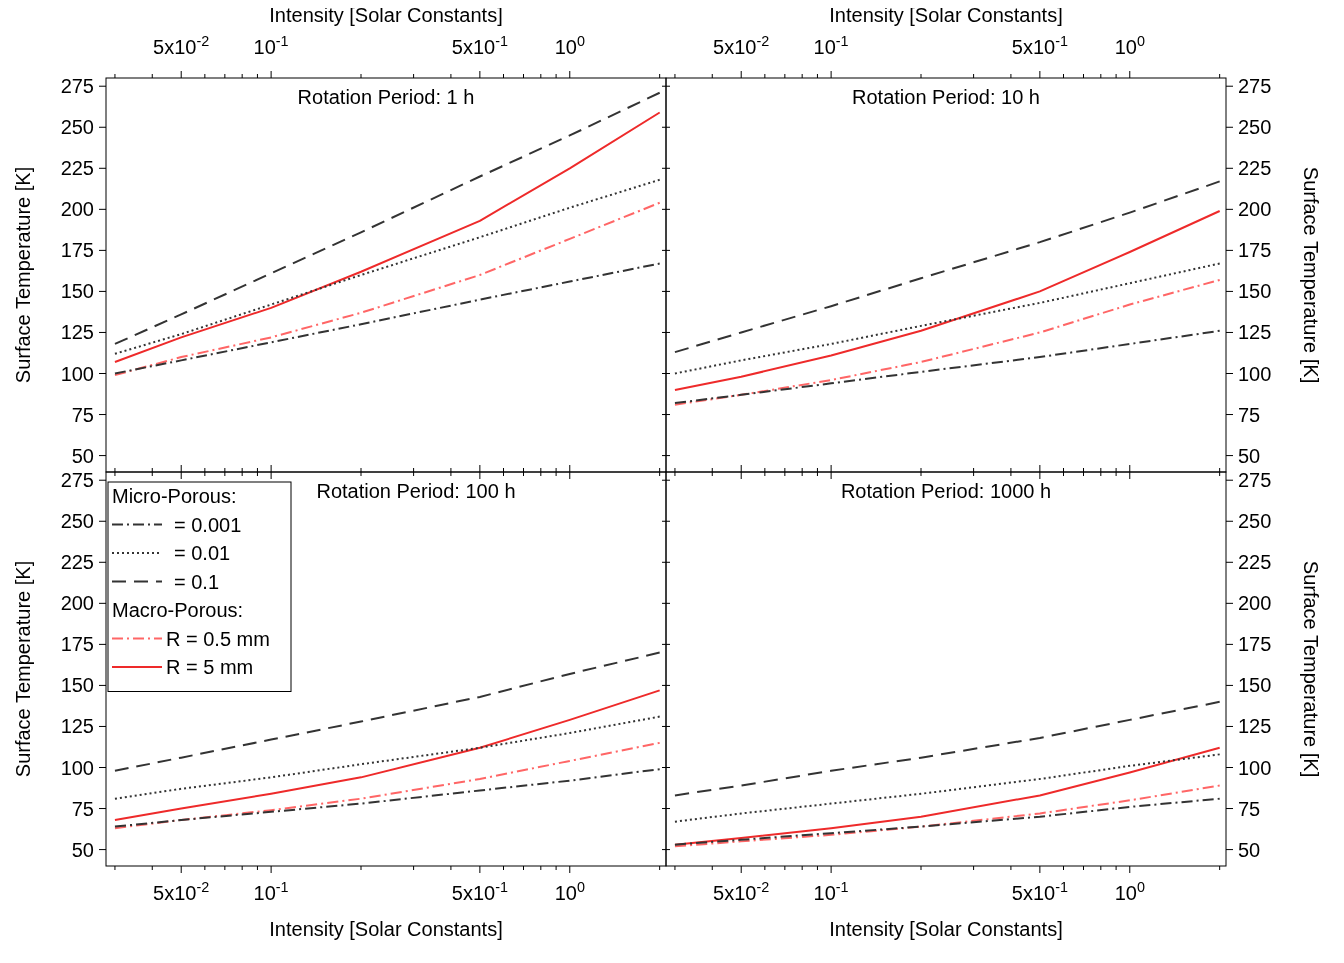 The width and height of the screenshot is (1344, 963). Describe the element at coordinates (416, 491) in the screenshot. I see `chart-title: Rotation Period: 100 h` at that location.